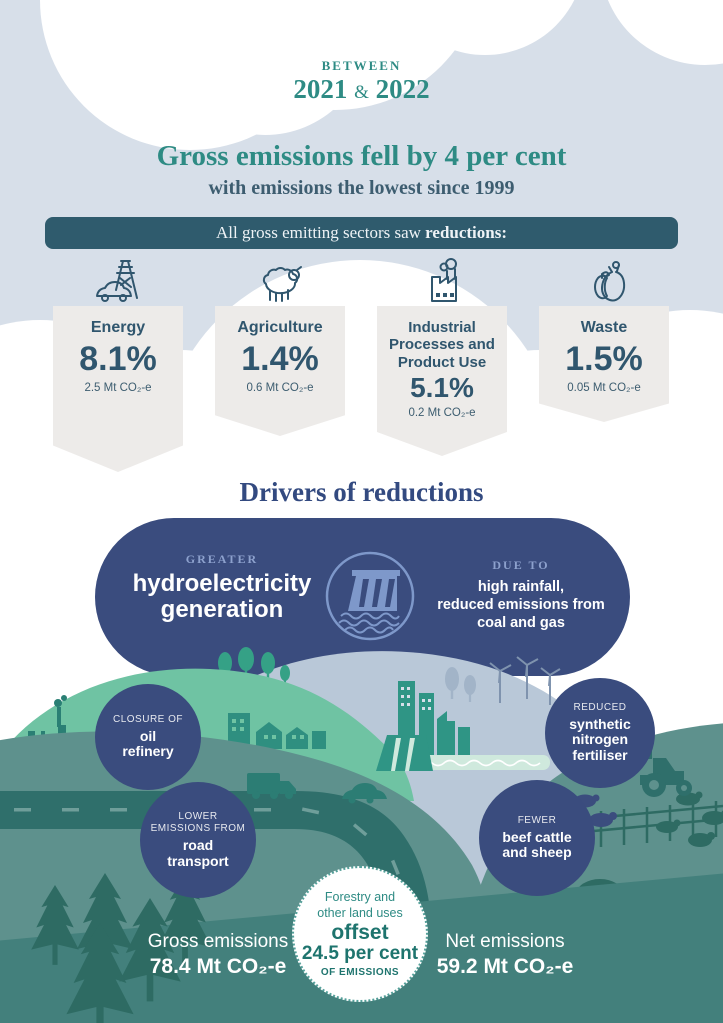 The image size is (723, 1023). I want to click on bubble-oil-refinery: CLOSURE OF oil refinery, so click(148, 737).